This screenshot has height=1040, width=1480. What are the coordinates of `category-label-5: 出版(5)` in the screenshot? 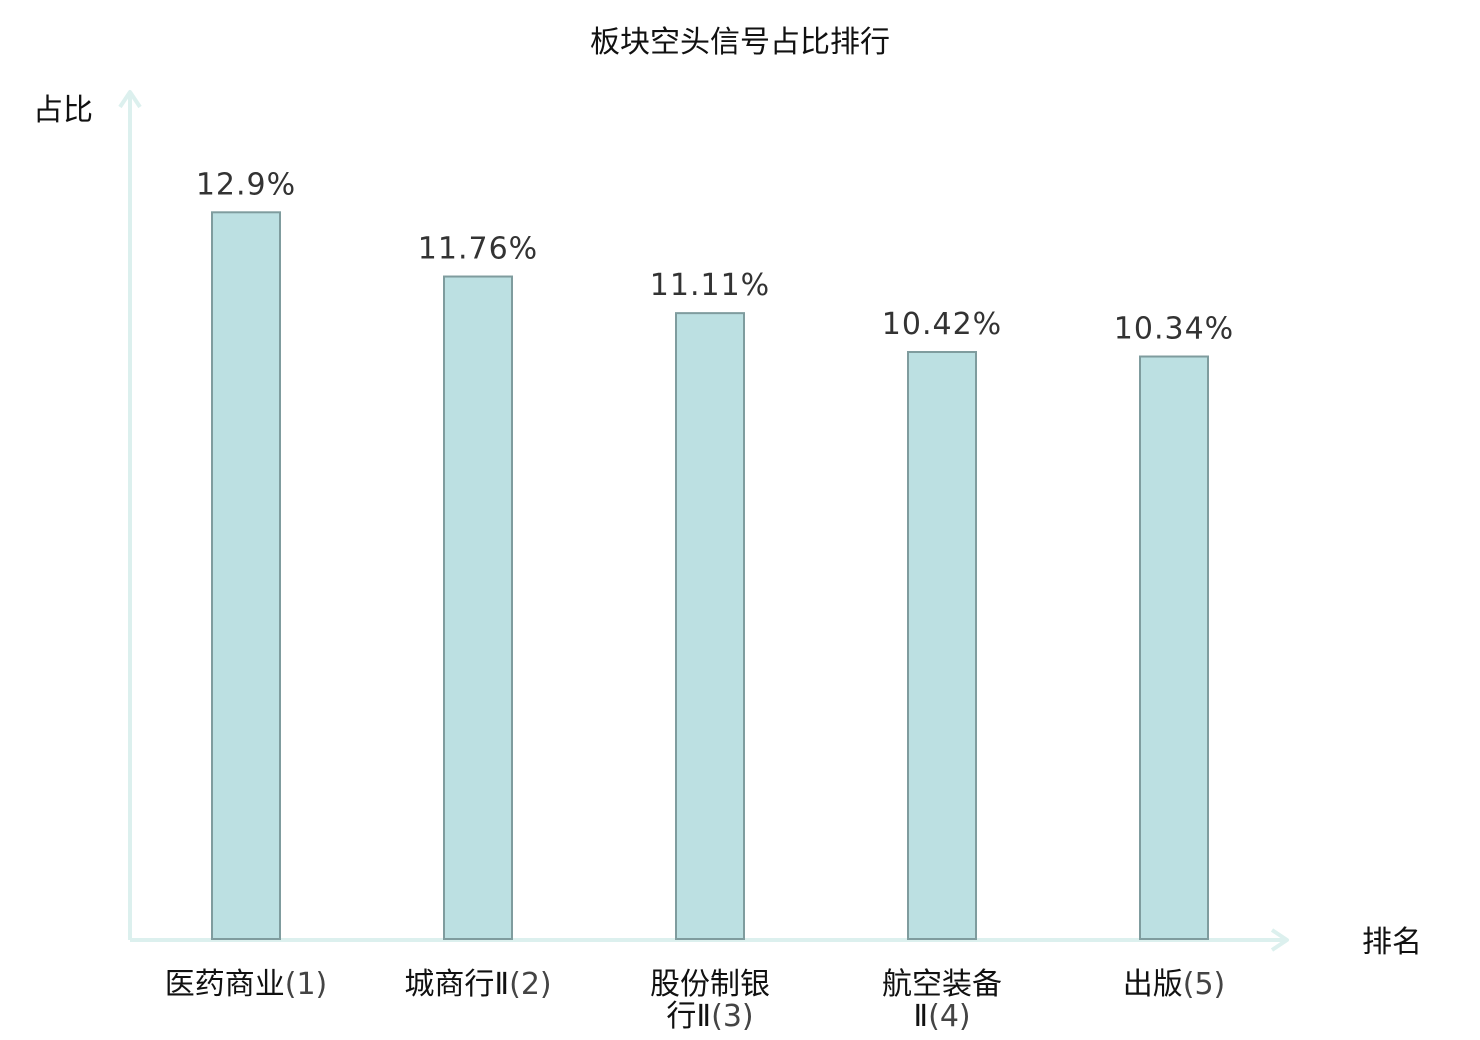 It's located at (1174, 984).